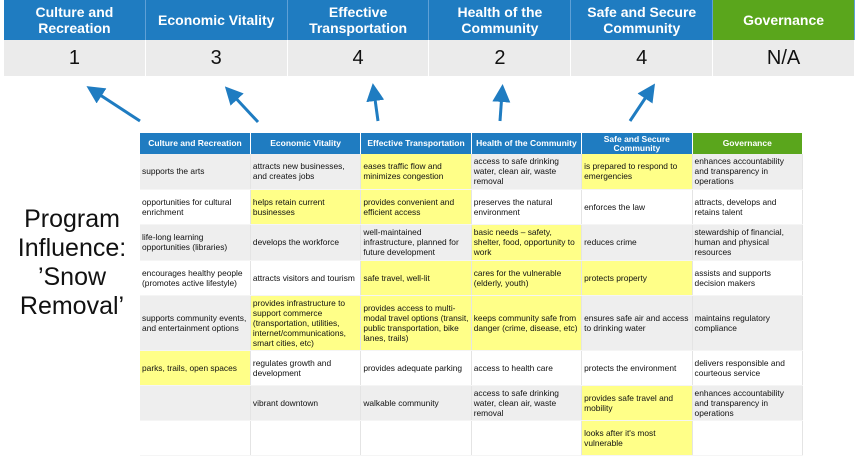 This screenshot has width=859, height=465. I want to click on table-cell: reduces crime, so click(637, 242).